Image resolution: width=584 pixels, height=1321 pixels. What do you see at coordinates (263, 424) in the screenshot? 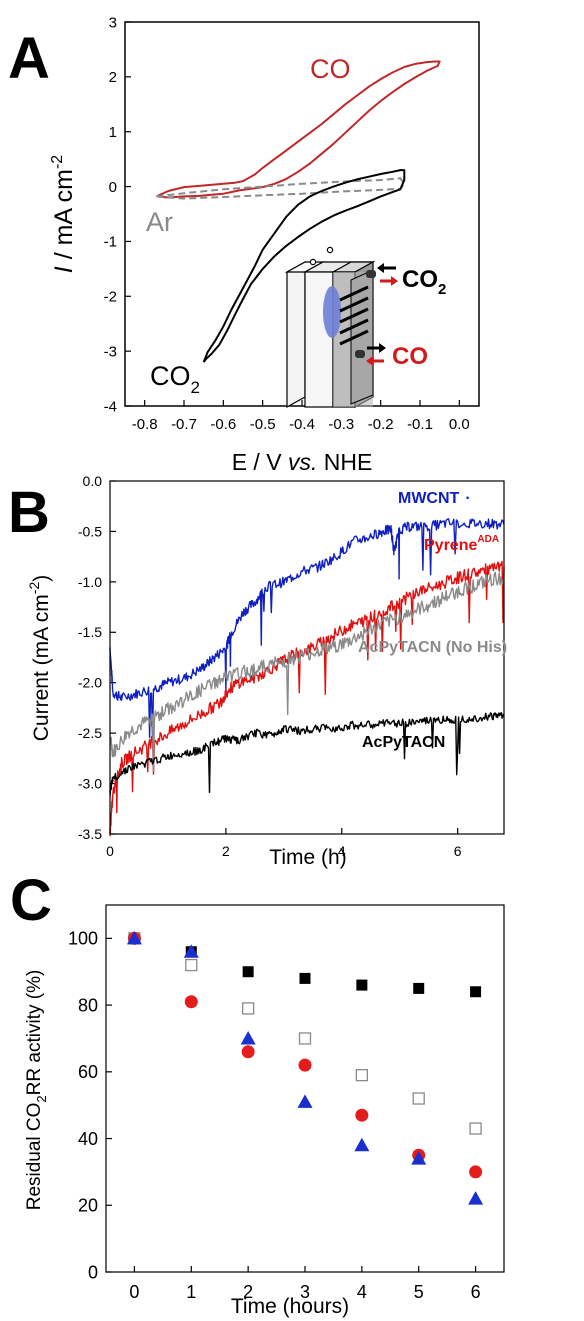
I see `x-tick-label: -0.5` at bounding box center [263, 424].